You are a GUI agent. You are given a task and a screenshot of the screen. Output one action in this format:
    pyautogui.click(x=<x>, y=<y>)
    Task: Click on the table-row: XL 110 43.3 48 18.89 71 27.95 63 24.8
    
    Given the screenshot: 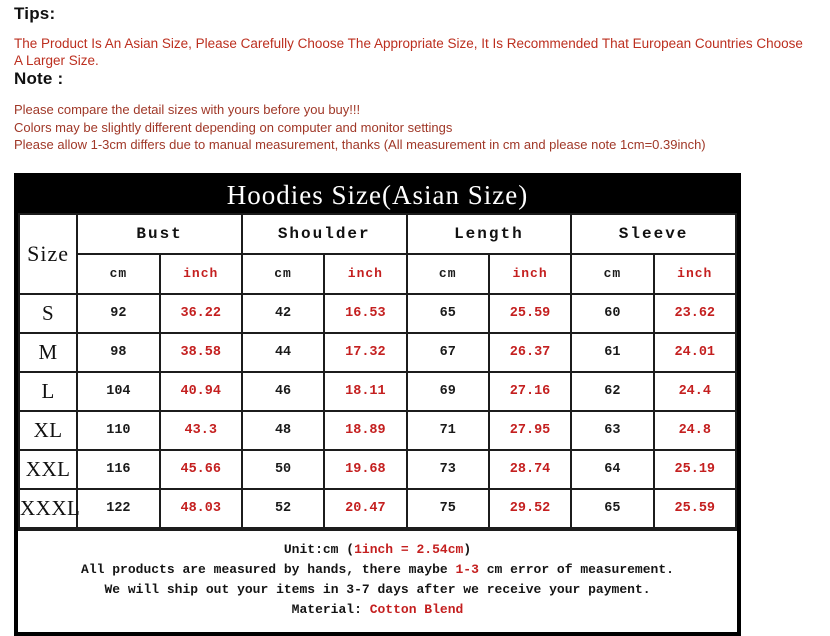 What is the action you would take?
    pyautogui.click(x=377, y=430)
    